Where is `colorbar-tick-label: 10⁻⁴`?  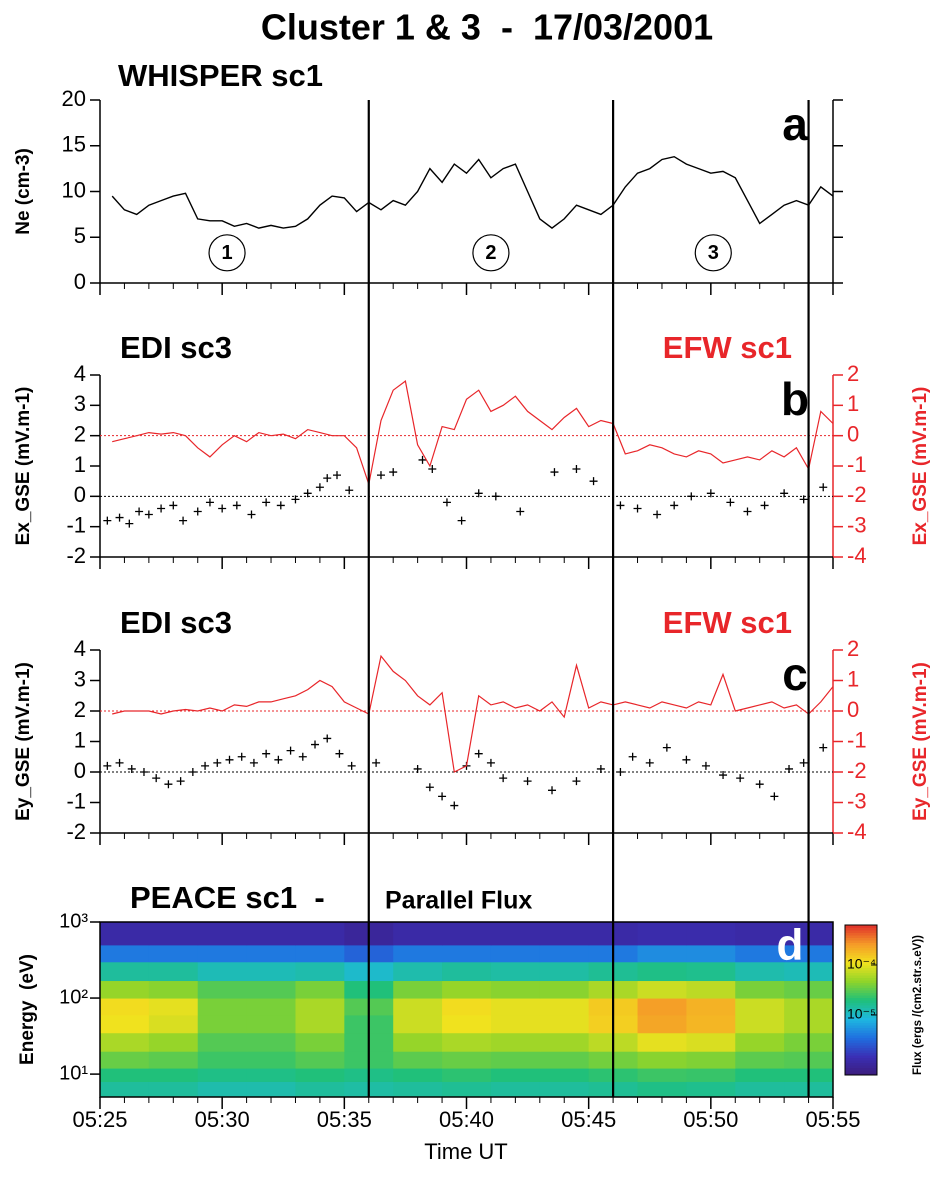 colorbar-tick-label: 10⁻⁴ is located at coordinates (861, 964).